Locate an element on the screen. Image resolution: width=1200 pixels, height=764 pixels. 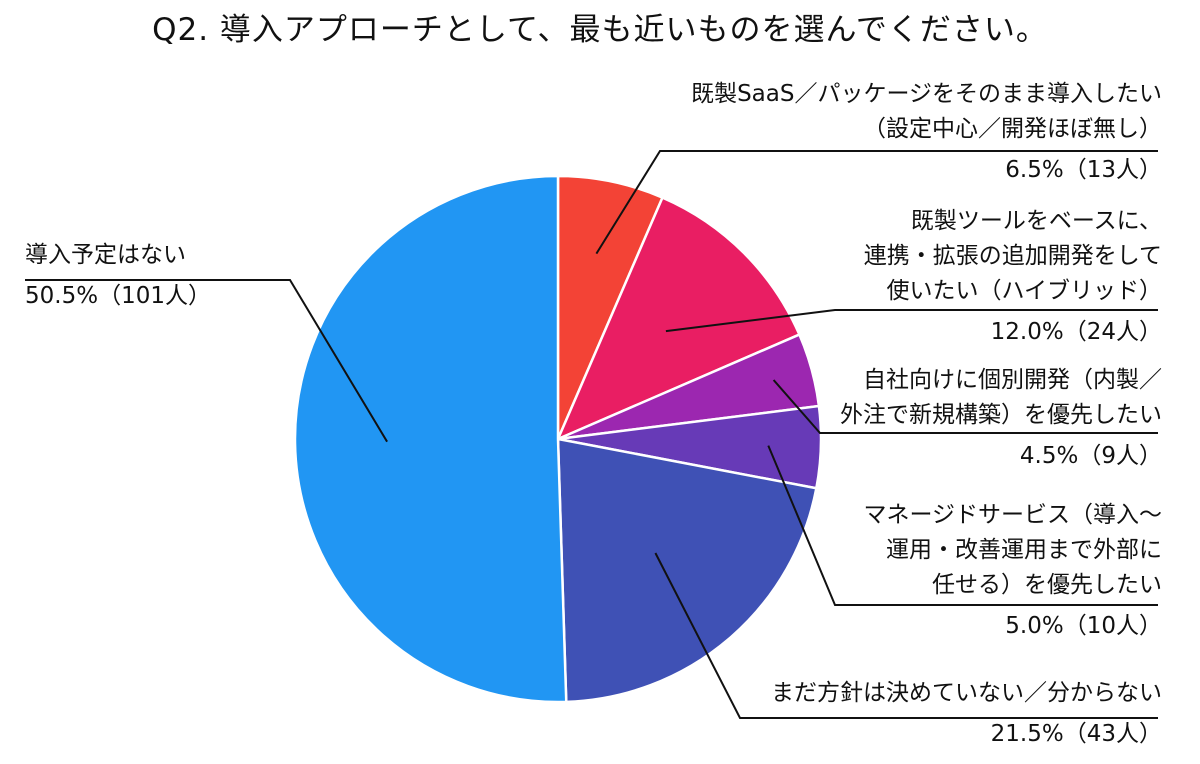
slice-1-label-line-2: 使いたい（ハイブリッド） is located at coordinates (1024, 291).